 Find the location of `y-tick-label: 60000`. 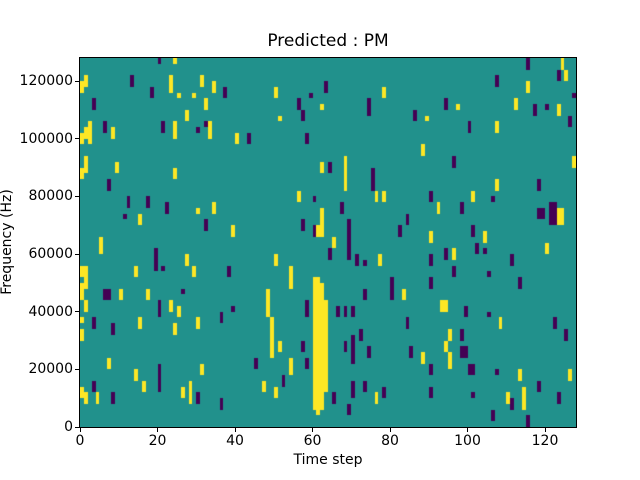

y-tick-label: 60000 is located at coordinates (50, 254).